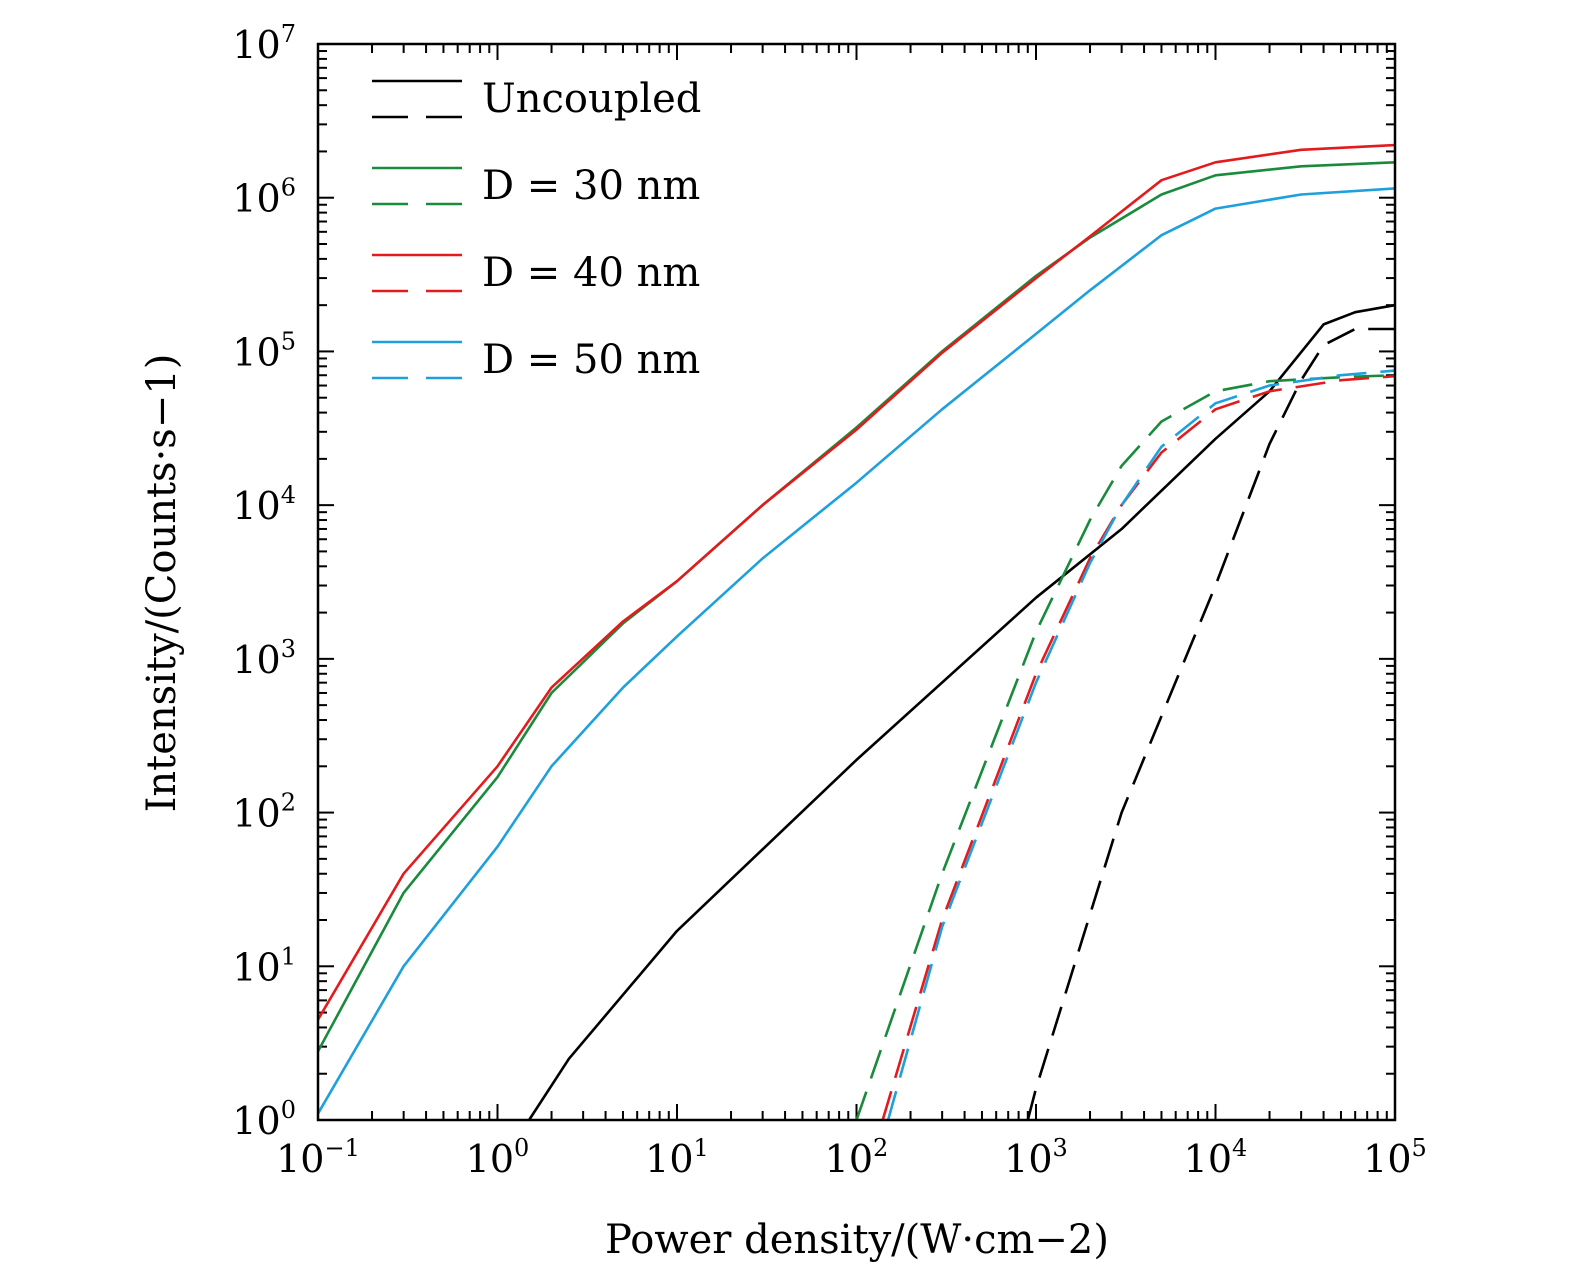 This screenshot has width=1575, height=1280. I want to click on legend: Uncoupled D = 30 nm D = 40 nm D = 50 nm, so click(536, 229).